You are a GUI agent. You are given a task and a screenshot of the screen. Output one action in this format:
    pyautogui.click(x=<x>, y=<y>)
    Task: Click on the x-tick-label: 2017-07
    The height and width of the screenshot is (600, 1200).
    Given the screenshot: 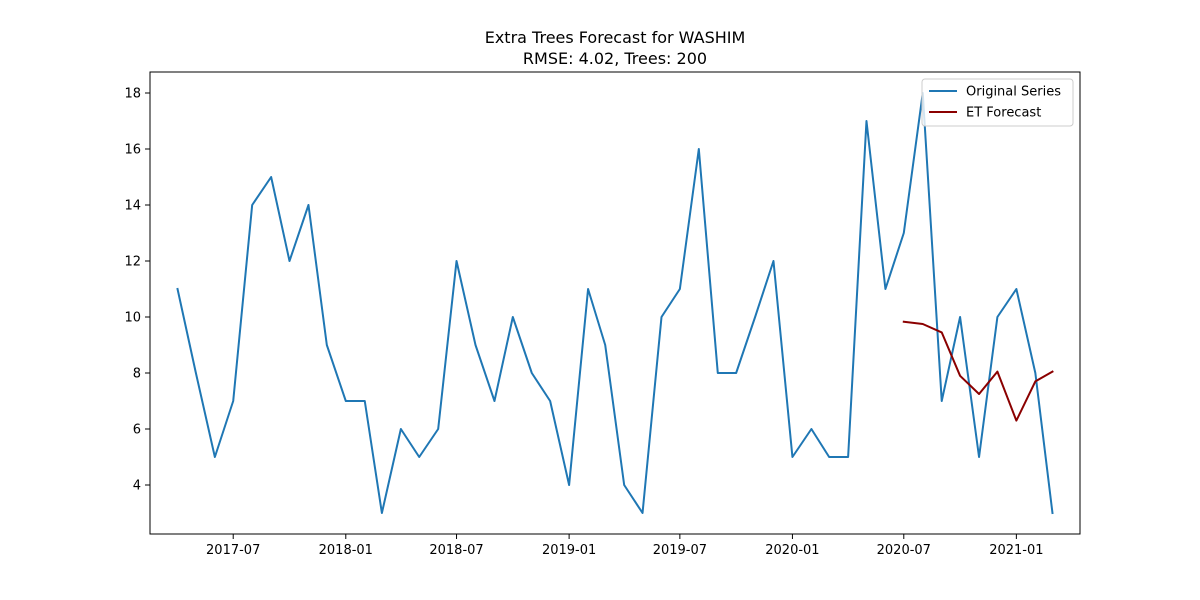 What is the action you would take?
    pyautogui.click(x=233, y=550)
    